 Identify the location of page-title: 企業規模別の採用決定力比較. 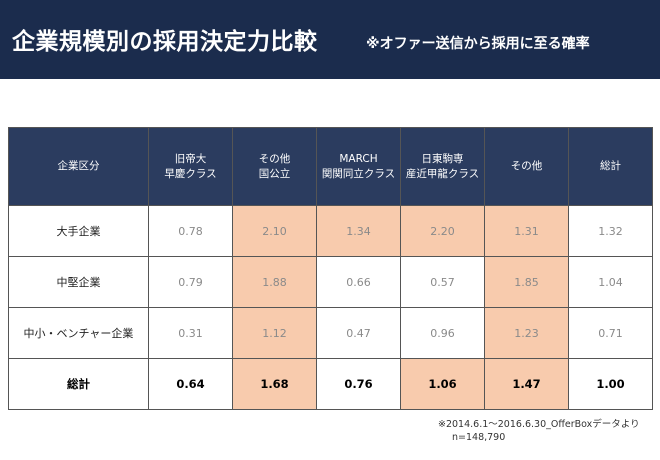
(165, 42).